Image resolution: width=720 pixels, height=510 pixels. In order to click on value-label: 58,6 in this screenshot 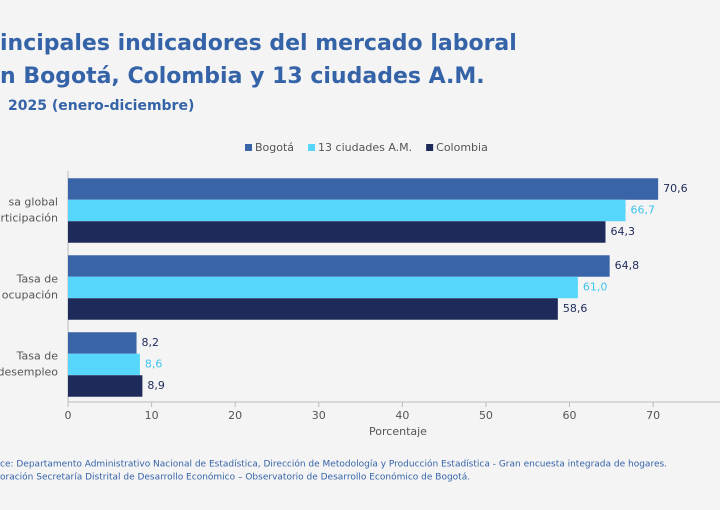, I will do `click(575, 308)`.